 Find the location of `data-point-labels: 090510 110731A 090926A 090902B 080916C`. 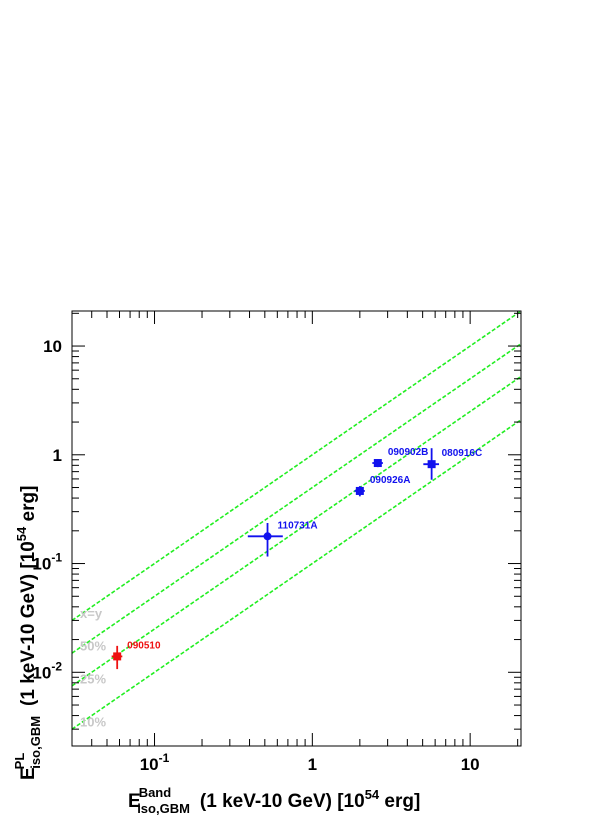

data-point-labels: 090510 110731A 090926A 090902B 080916C is located at coordinates (304, 549).